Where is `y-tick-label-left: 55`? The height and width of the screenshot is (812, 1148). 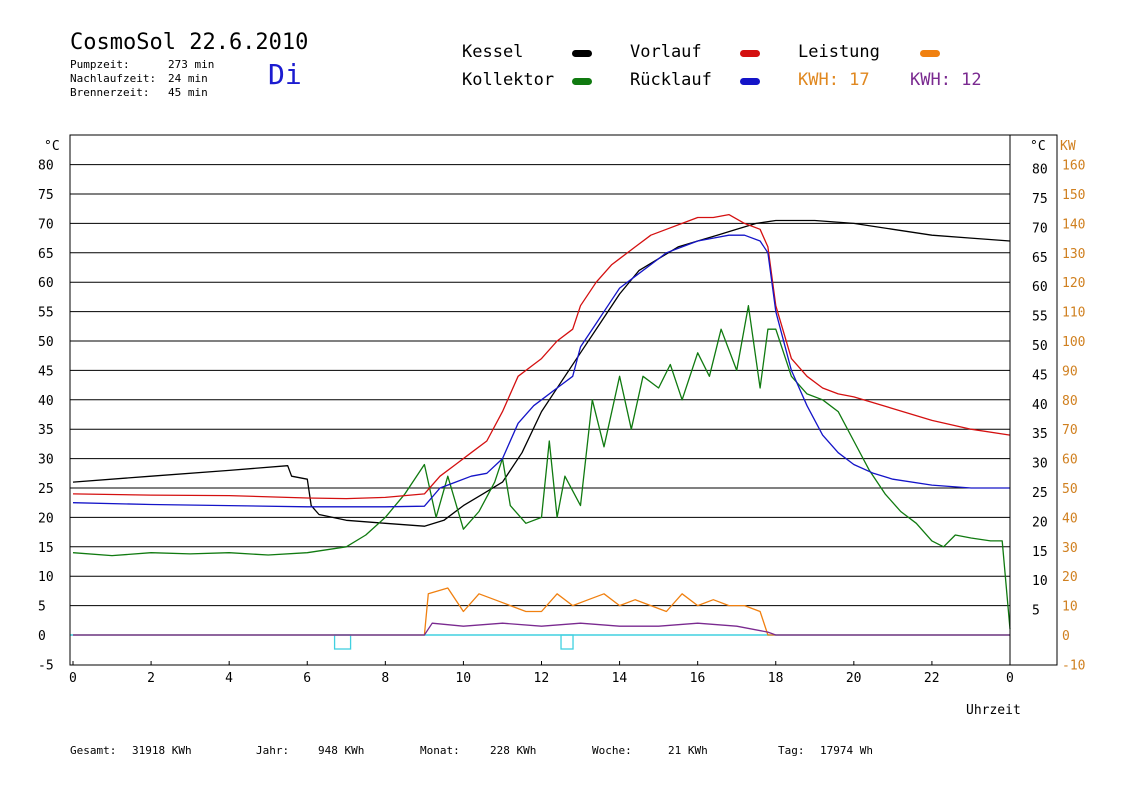 y-tick-label-left: 55 is located at coordinates (46, 313).